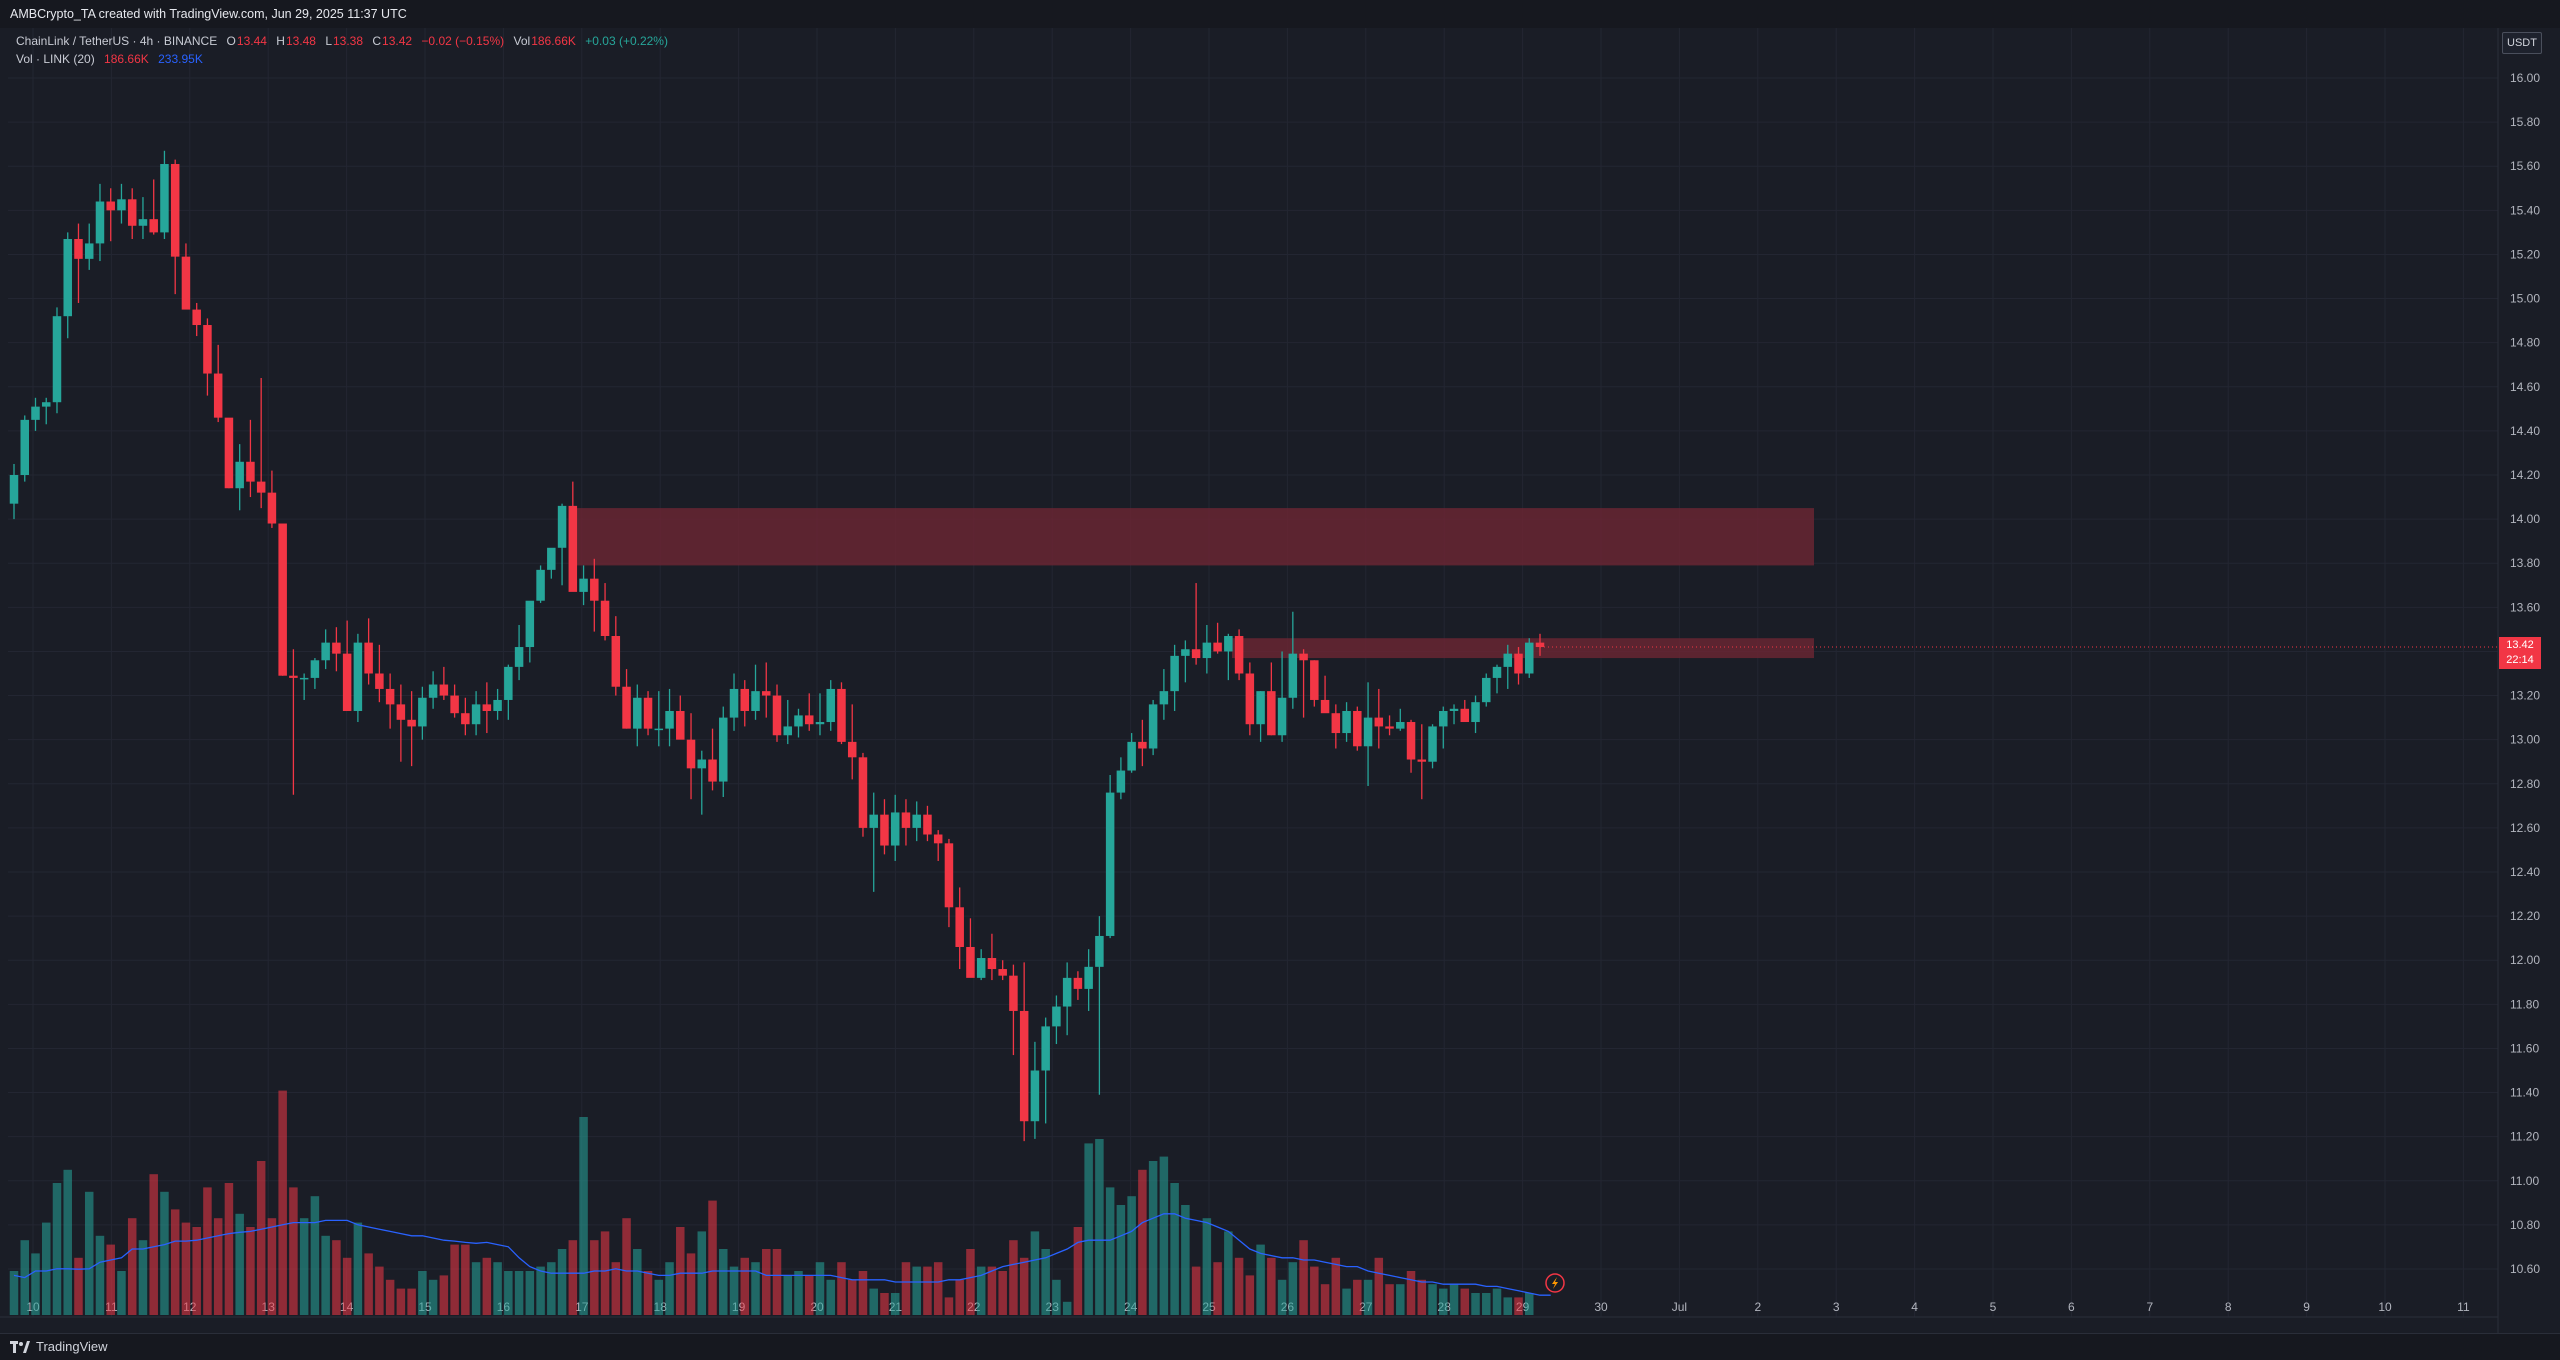  I want to click on price-axis-label: 14.00, so click(2525, 519).